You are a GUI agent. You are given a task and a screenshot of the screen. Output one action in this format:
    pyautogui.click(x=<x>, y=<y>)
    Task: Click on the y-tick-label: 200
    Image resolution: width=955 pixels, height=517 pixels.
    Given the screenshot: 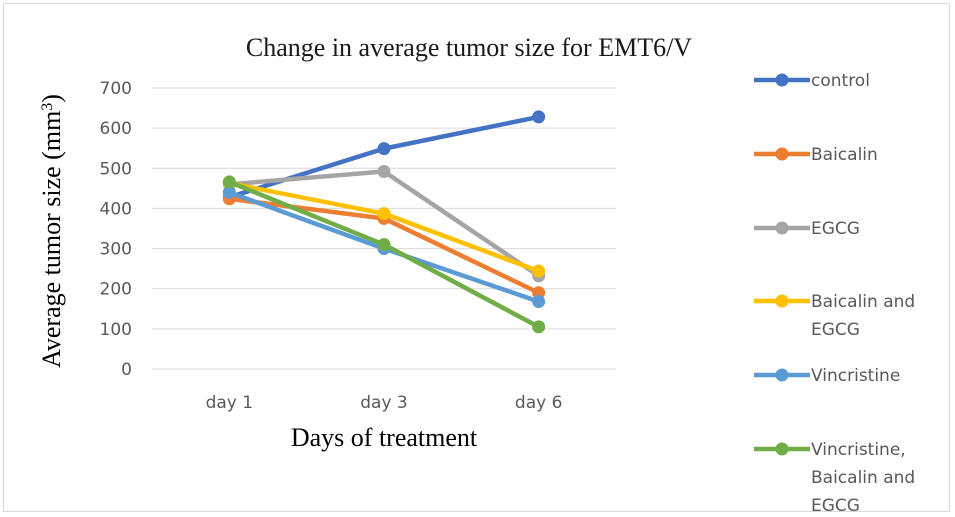 What is the action you would take?
    pyautogui.click(x=116, y=290)
    